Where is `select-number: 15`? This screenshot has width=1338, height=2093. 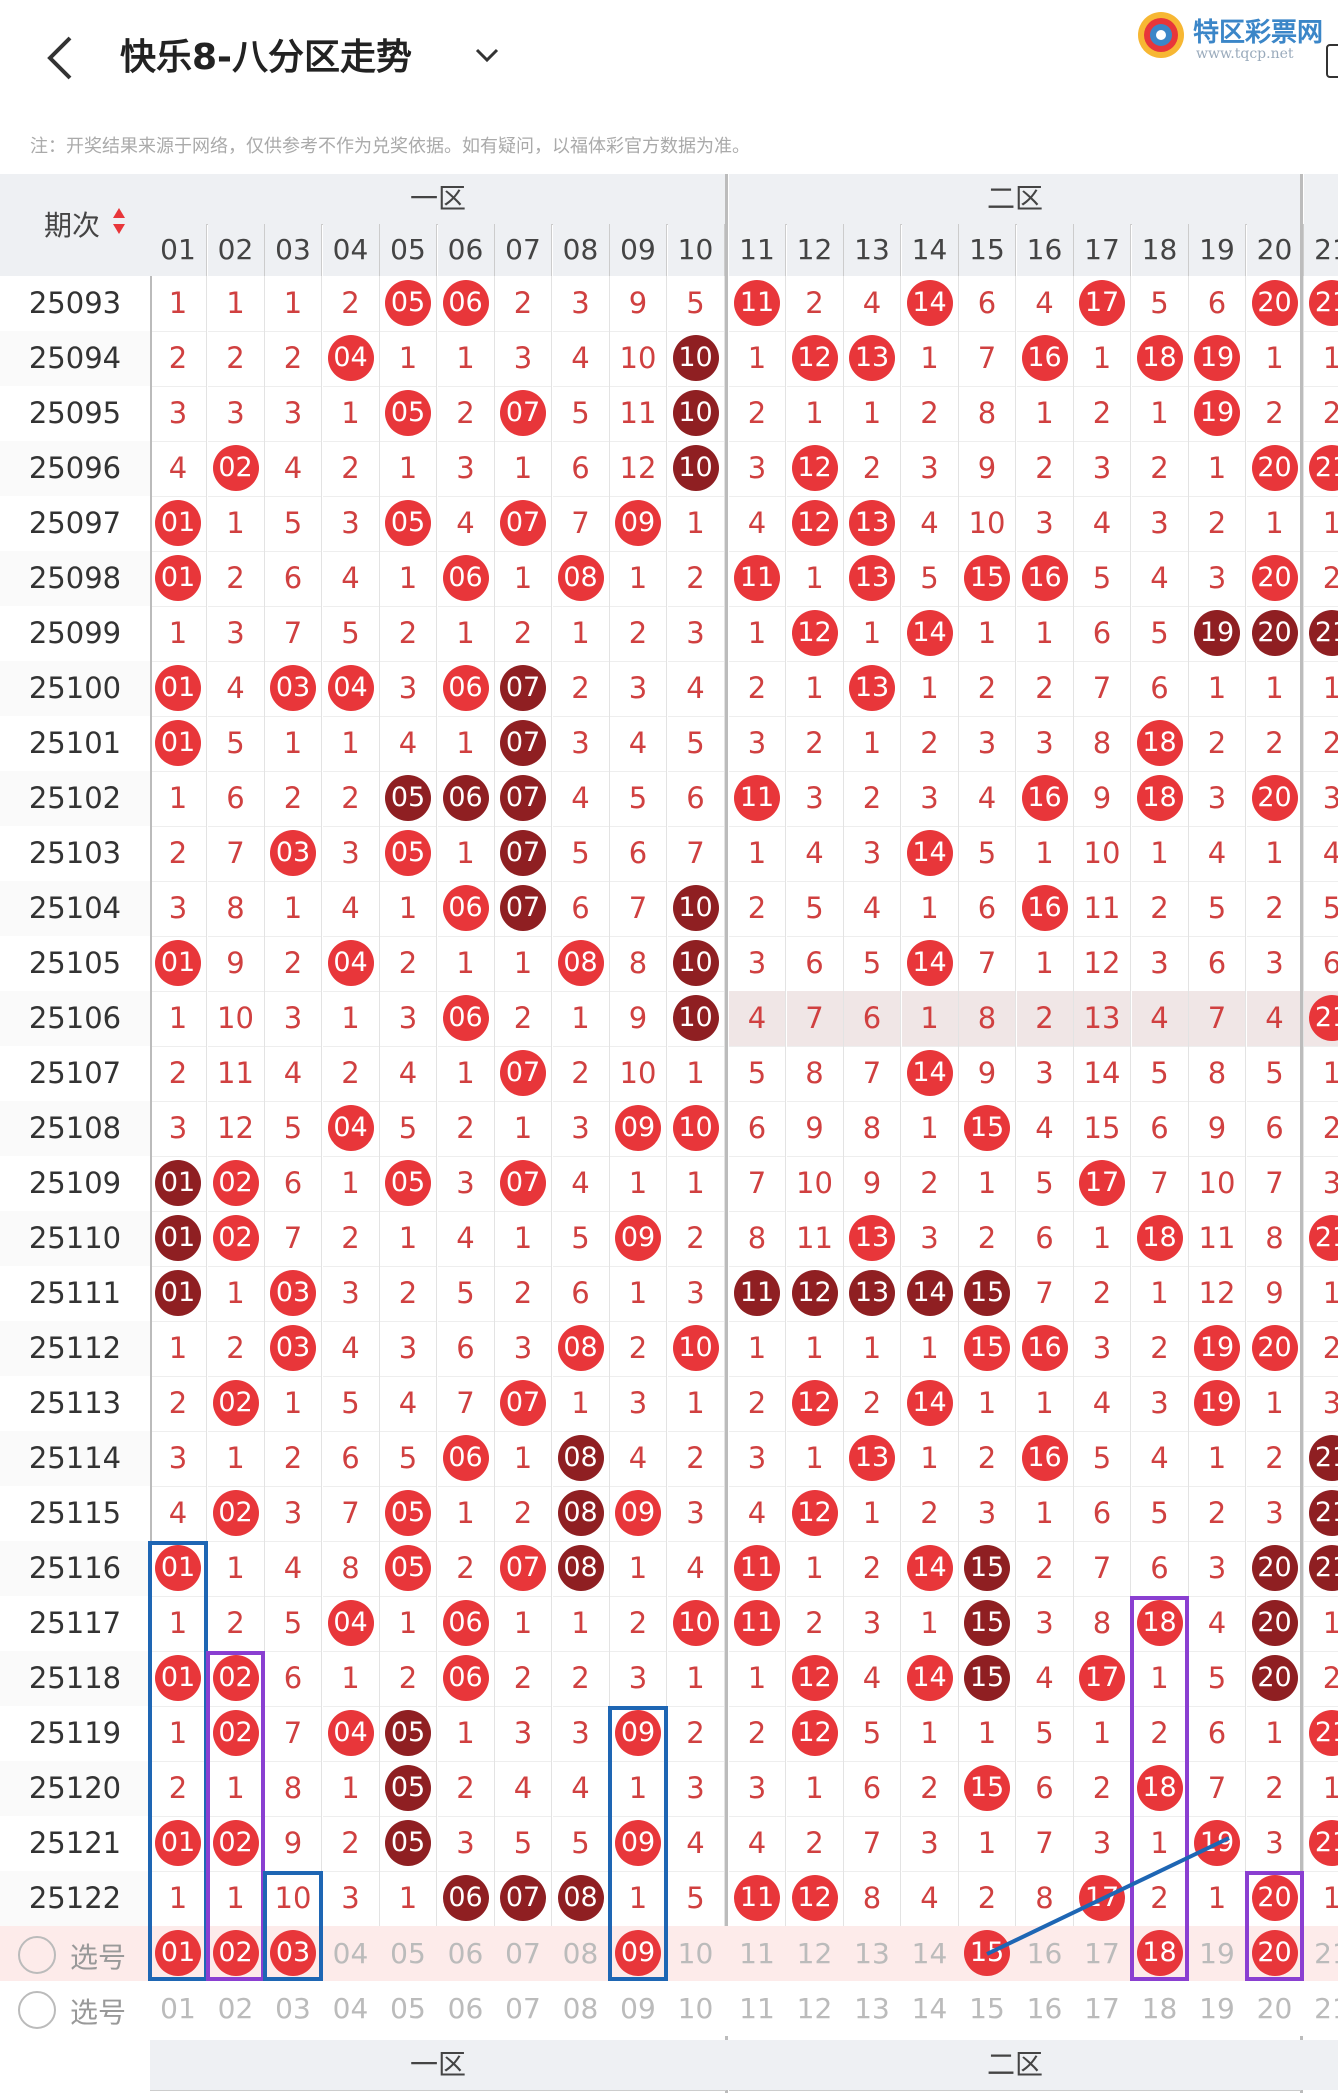 select-number: 15 is located at coordinates (987, 2008).